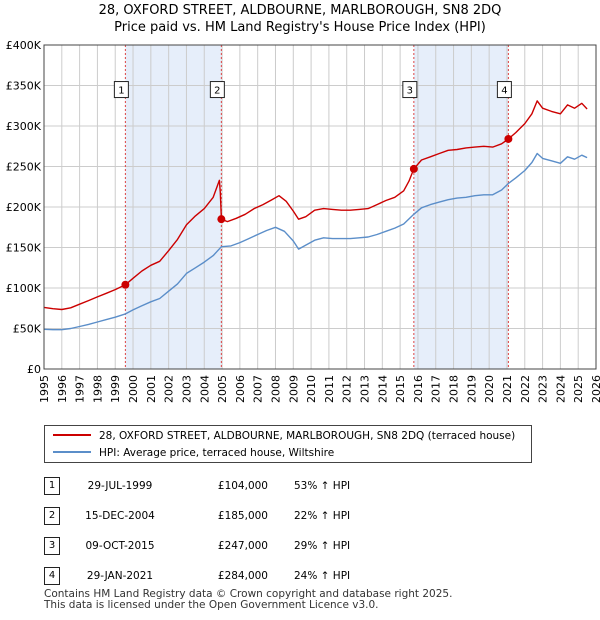 The height and width of the screenshot is (620, 600). Describe the element at coordinates (72, 452) in the screenshot. I see `legend-swatch-hpi` at that location.